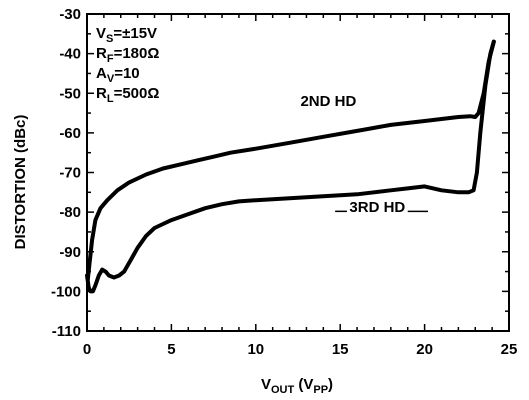 The image size is (529, 400). Describe the element at coordinates (118, 75) in the screenshot. I see `condition-3: AV=10` at that location.